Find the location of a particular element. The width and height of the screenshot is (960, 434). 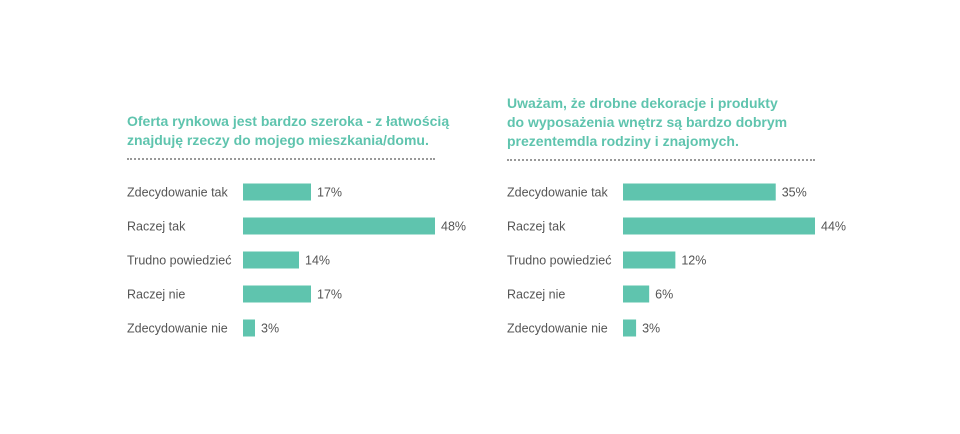

value-label: 12% is located at coordinates (693, 261).